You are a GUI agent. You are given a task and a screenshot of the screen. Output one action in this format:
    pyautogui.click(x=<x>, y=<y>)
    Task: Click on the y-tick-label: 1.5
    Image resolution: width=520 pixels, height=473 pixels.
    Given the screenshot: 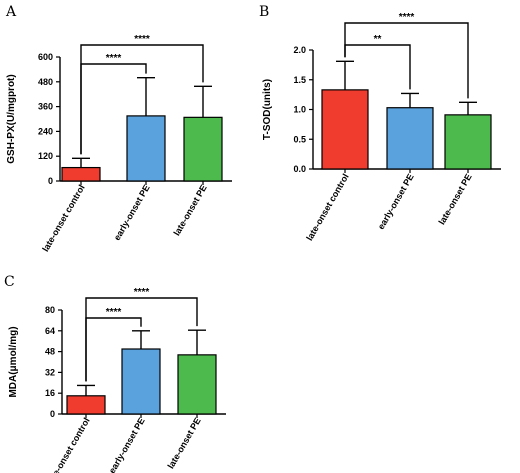 What is the action you would take?
    pyautogui.click(x=299, y=80)
    